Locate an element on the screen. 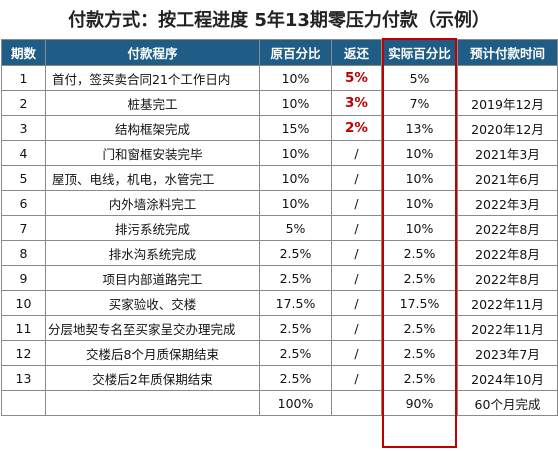  expected-date-cell: 2024年10月 is located at coordinates (507, 378).